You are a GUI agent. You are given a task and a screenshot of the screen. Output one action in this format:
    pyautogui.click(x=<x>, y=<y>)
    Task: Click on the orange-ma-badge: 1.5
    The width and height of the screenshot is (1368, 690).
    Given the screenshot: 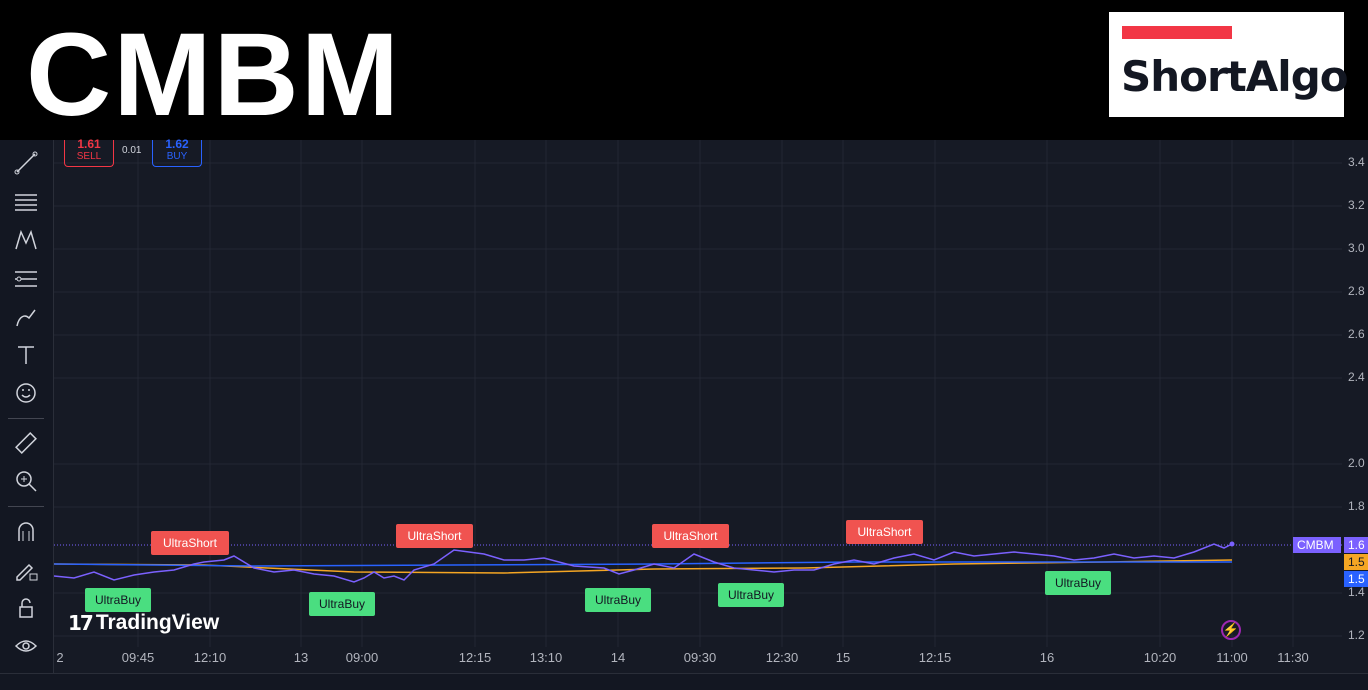 What is the action you would take?
    pyautogui.click(x=1356, y=562)
    